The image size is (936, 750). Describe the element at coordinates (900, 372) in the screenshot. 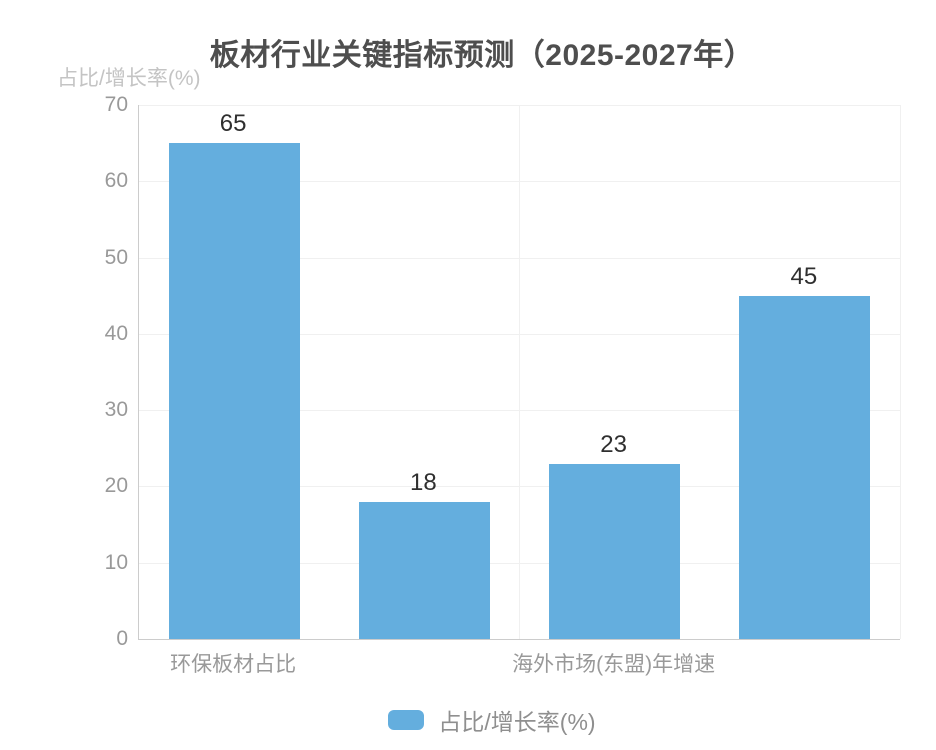

I see `gridline-x-right` at that location.